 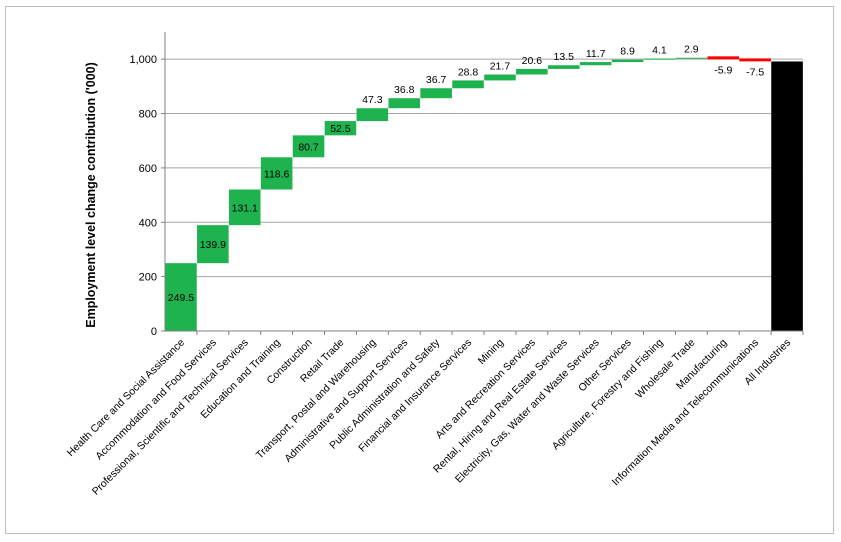 What do you see at coordinates (627, 52) in the screenshot?
I see `data-label: 8.9` at bounding box center [627, 52].